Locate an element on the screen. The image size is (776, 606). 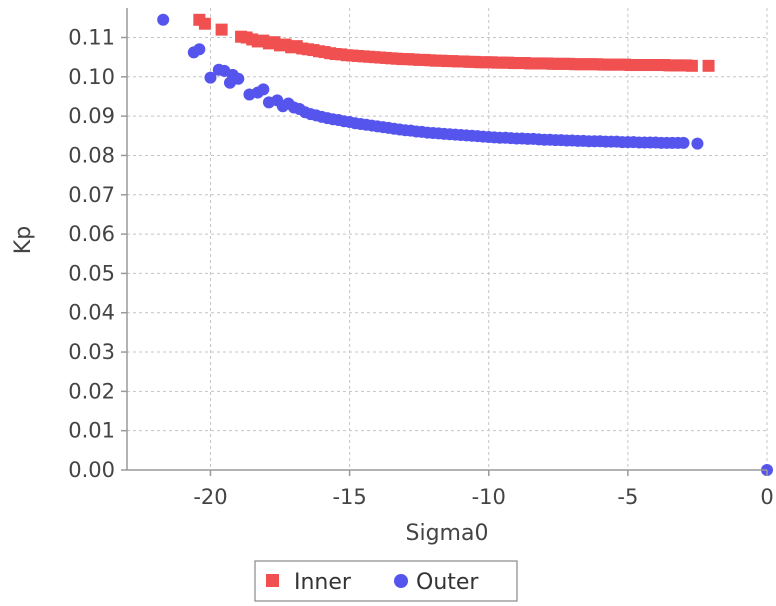
x-tick-label: 0 is located at coordinates (766, 497).